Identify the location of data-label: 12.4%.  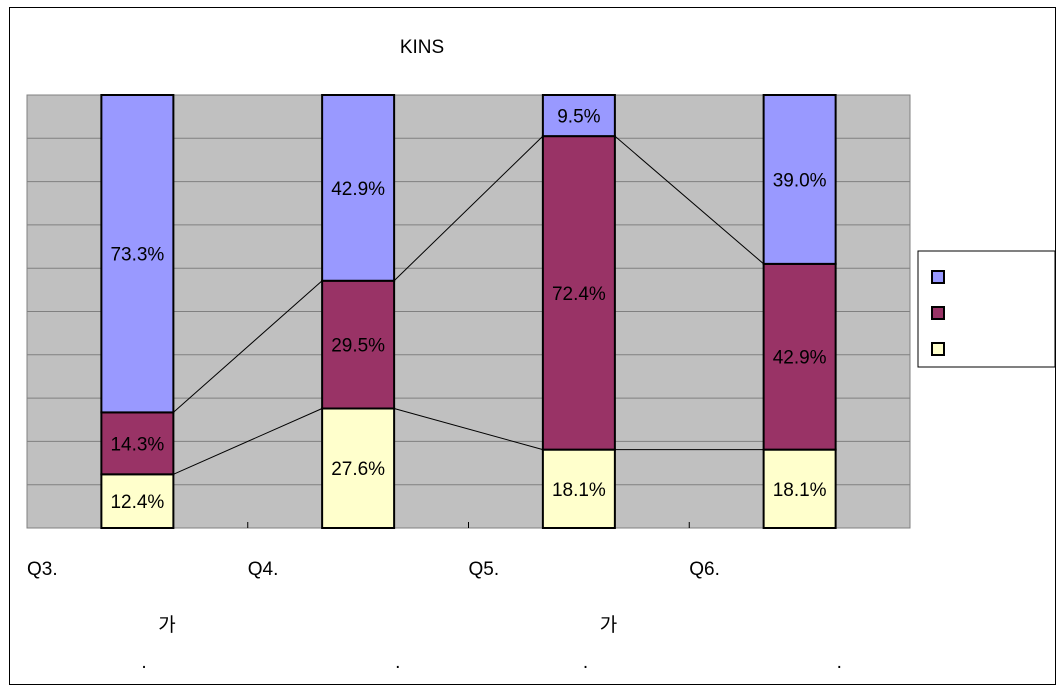
(137, 502).